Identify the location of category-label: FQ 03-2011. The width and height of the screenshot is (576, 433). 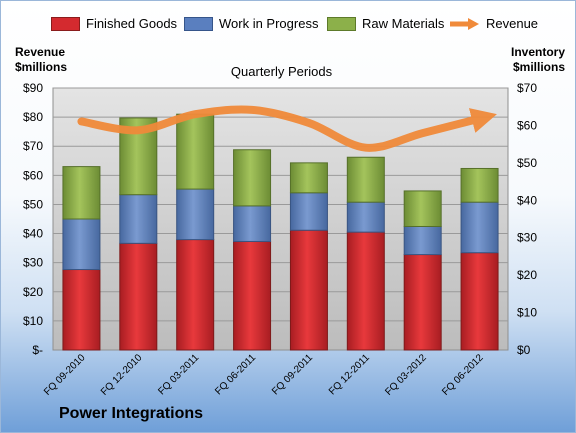
(178, 374).